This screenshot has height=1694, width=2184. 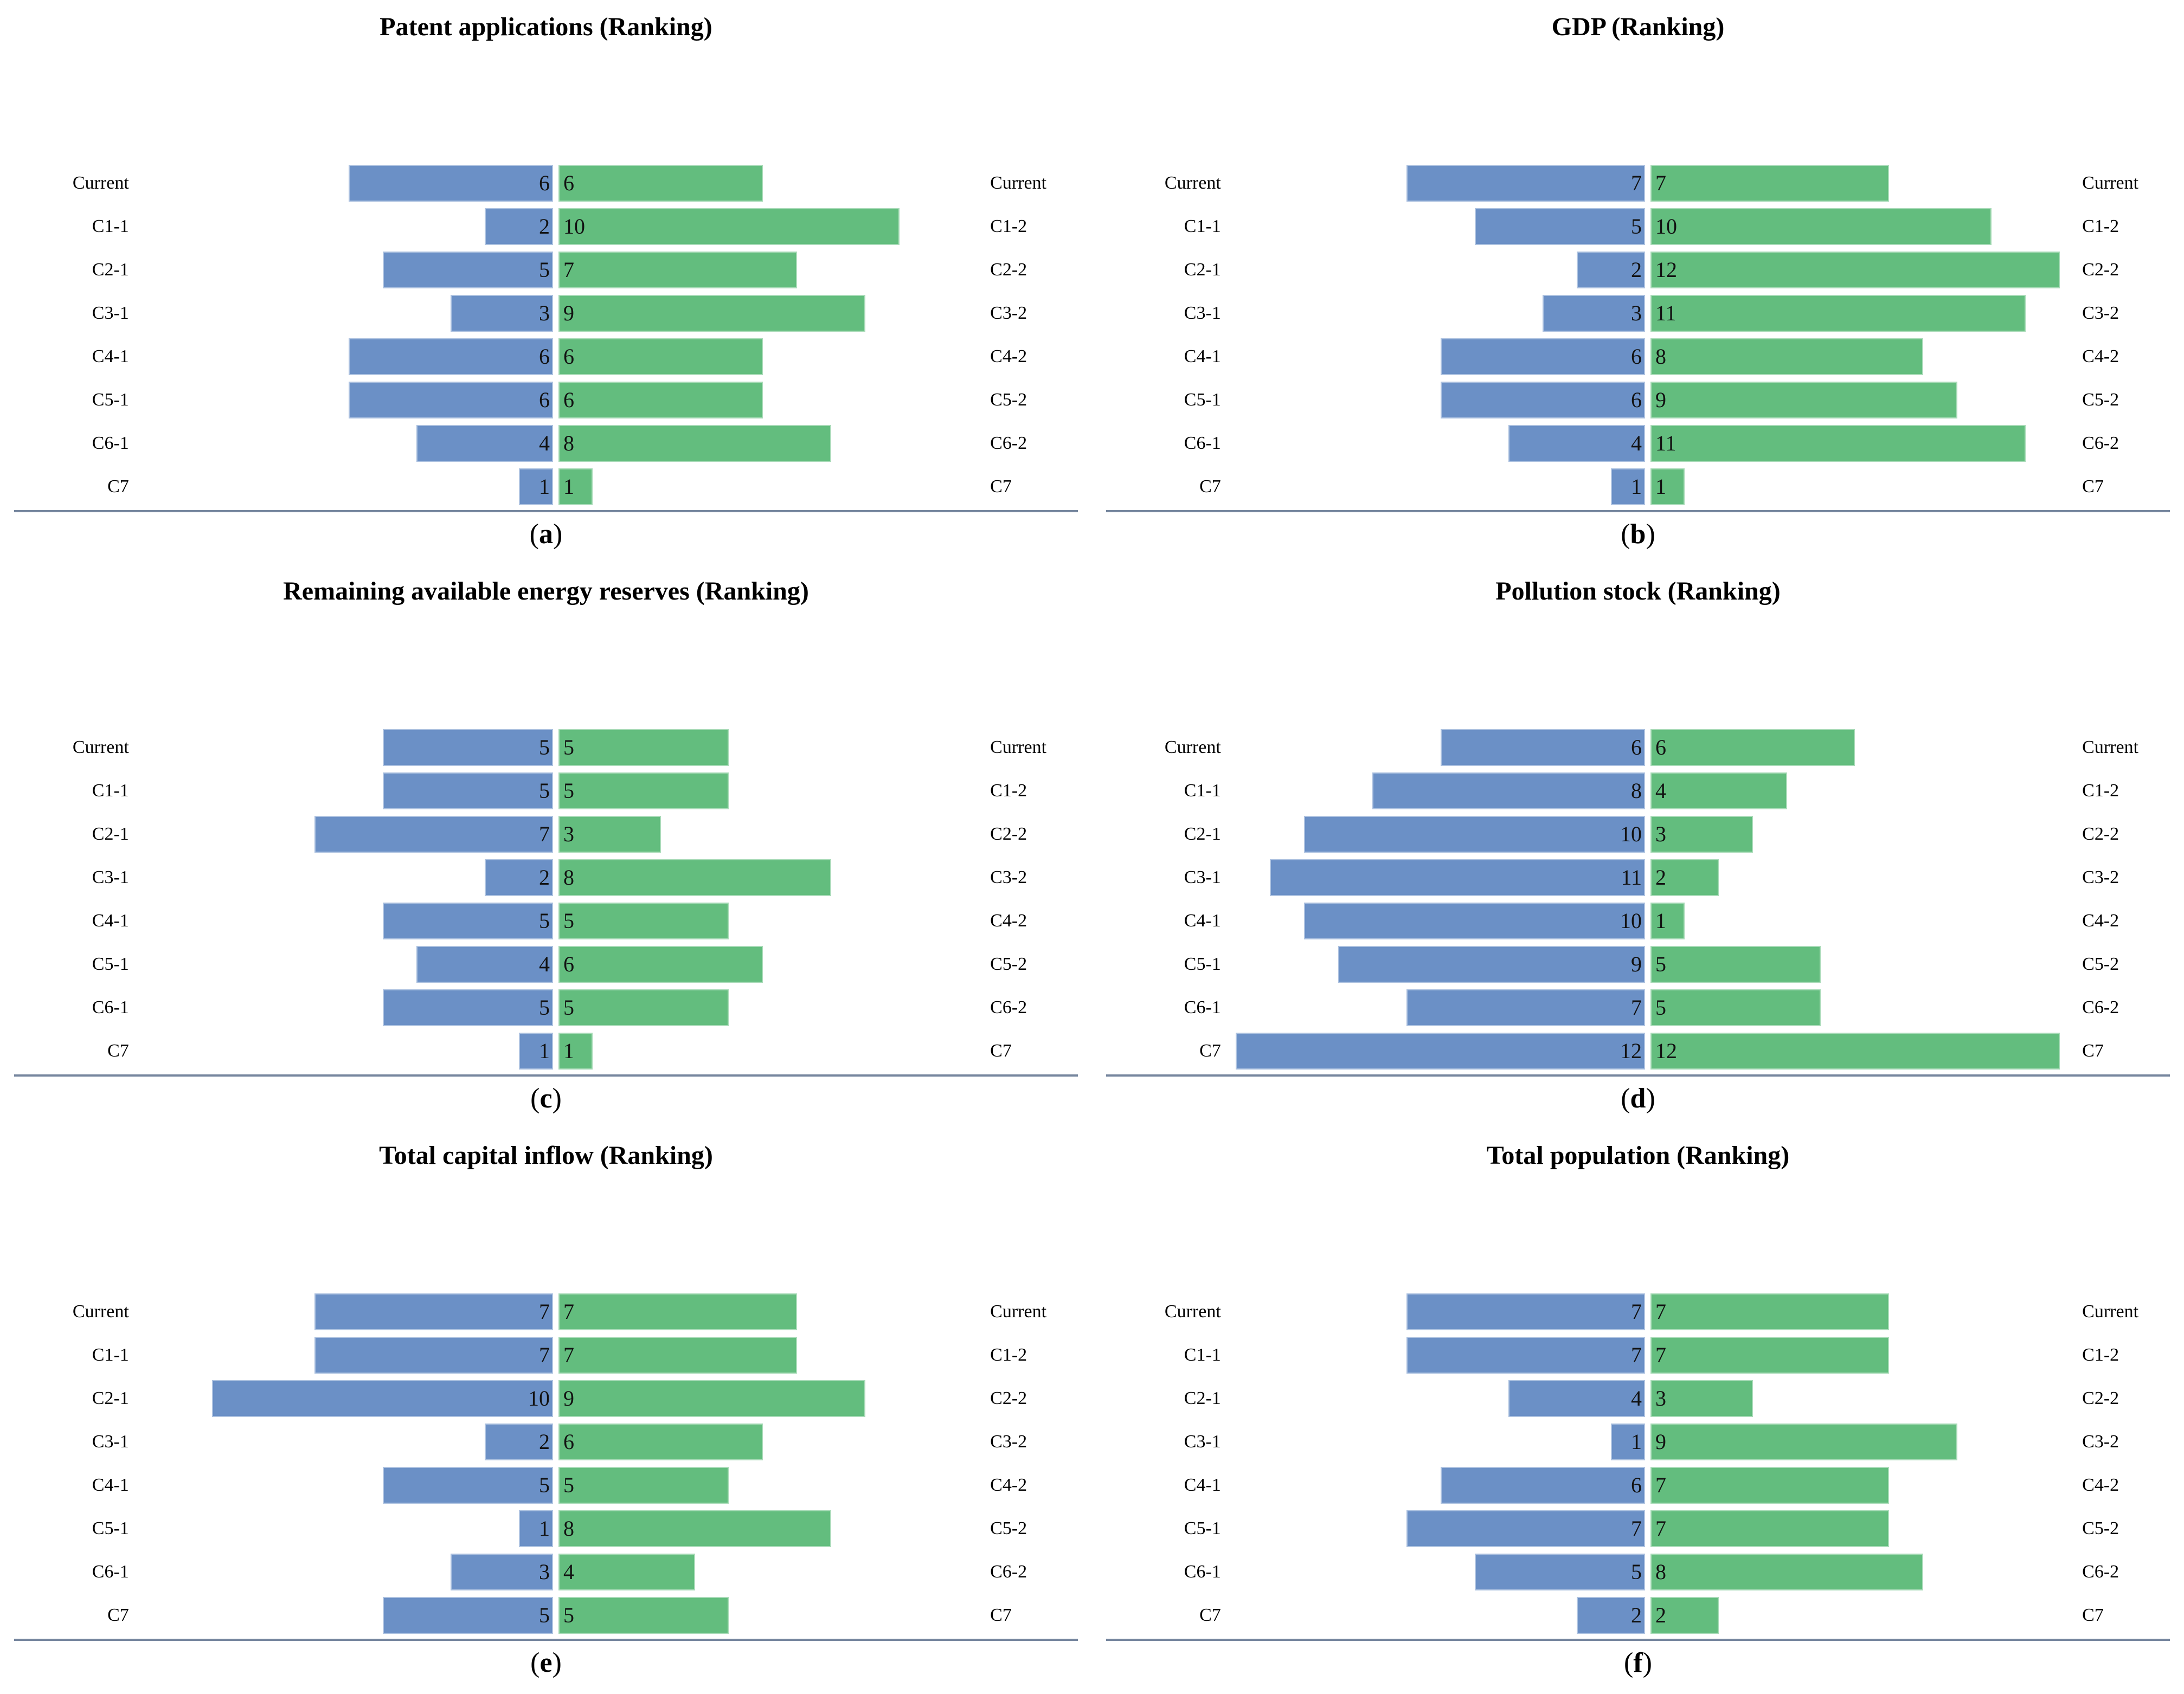 What do you see at coordinates (1661, 790) in the screenshot?
I see `right-value: 4` at bounding box center [1661, 790].